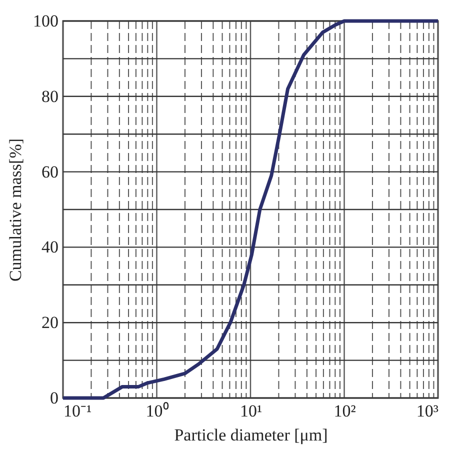 The height and width of the screenshot is (461, 470). What do you see at coordinates (50, 172) in the screenshot?
I see `y-tick-label: 60` at bounding box center [50, 172].